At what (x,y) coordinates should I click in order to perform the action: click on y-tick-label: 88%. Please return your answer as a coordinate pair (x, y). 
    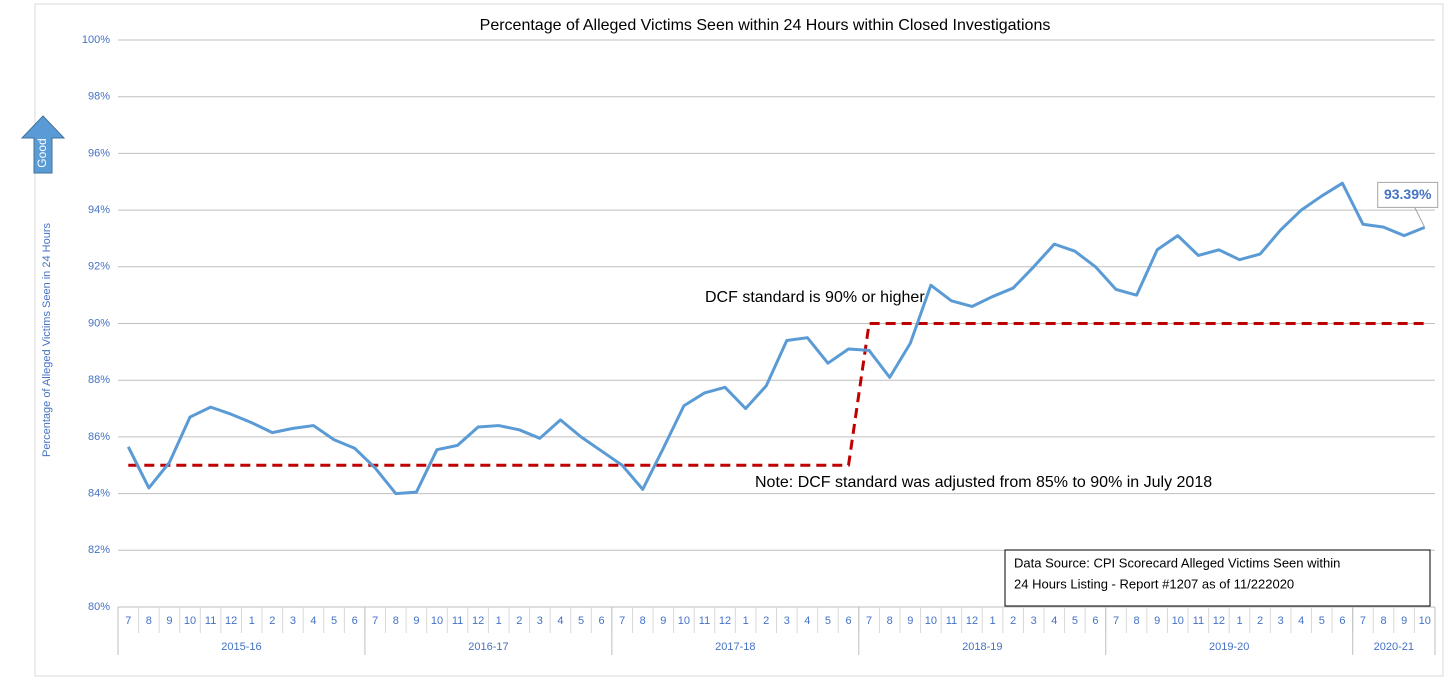
    Looking at the image, I should click on (99, 380).